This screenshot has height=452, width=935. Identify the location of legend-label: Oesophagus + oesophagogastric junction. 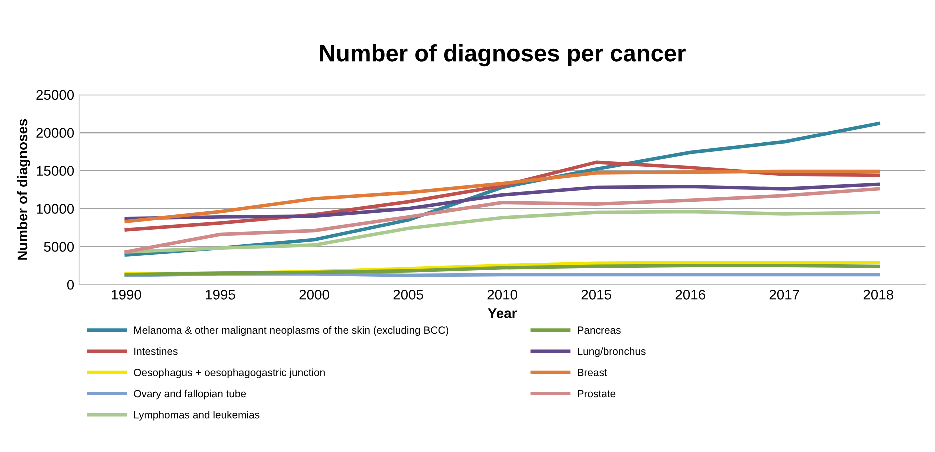
(229, 373).